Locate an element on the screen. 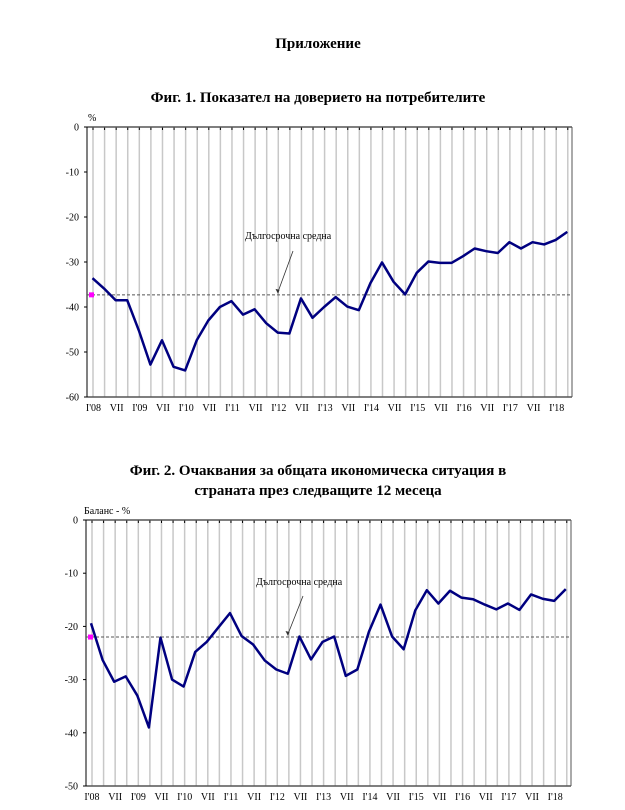 This screenshot has width=625, height=810. chart1-annotation: Дългосрочна средна is located at coordinates (288, 236).